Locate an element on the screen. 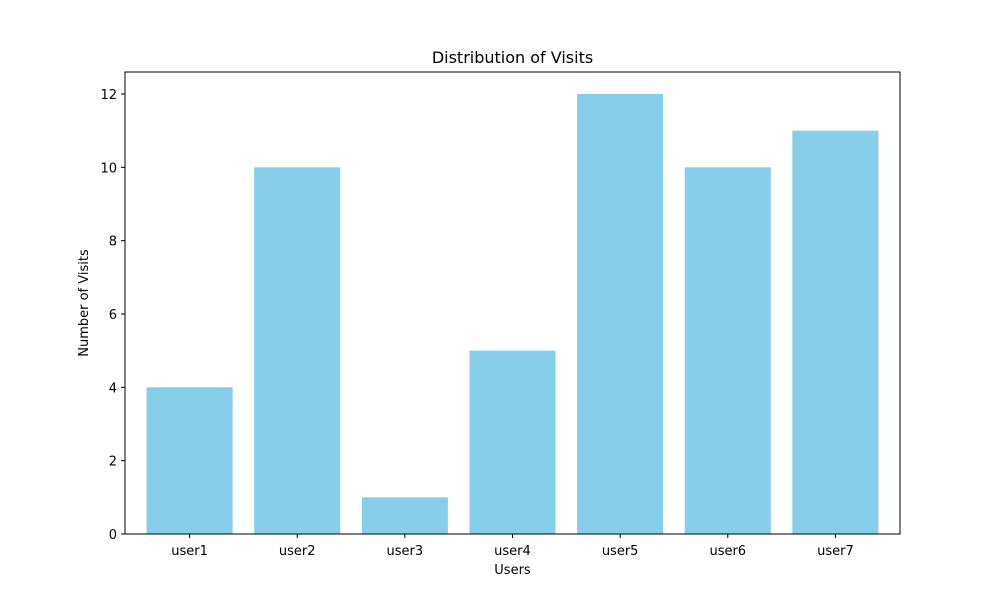  y-axis-title: Number of Visits is located at coordinates (84, 303).